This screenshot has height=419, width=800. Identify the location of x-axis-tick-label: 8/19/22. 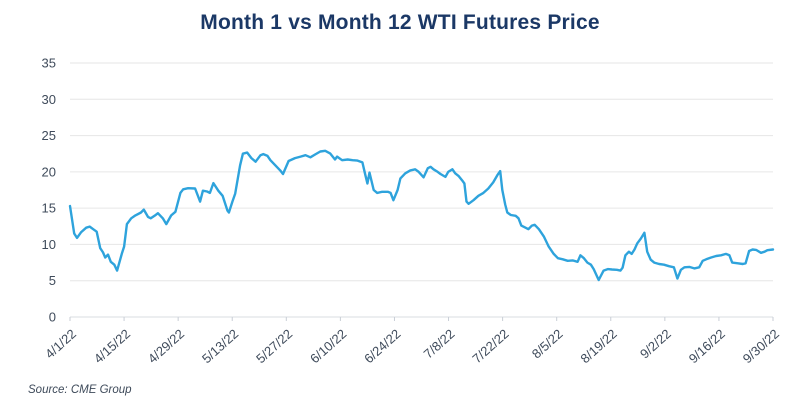
(599, 346).